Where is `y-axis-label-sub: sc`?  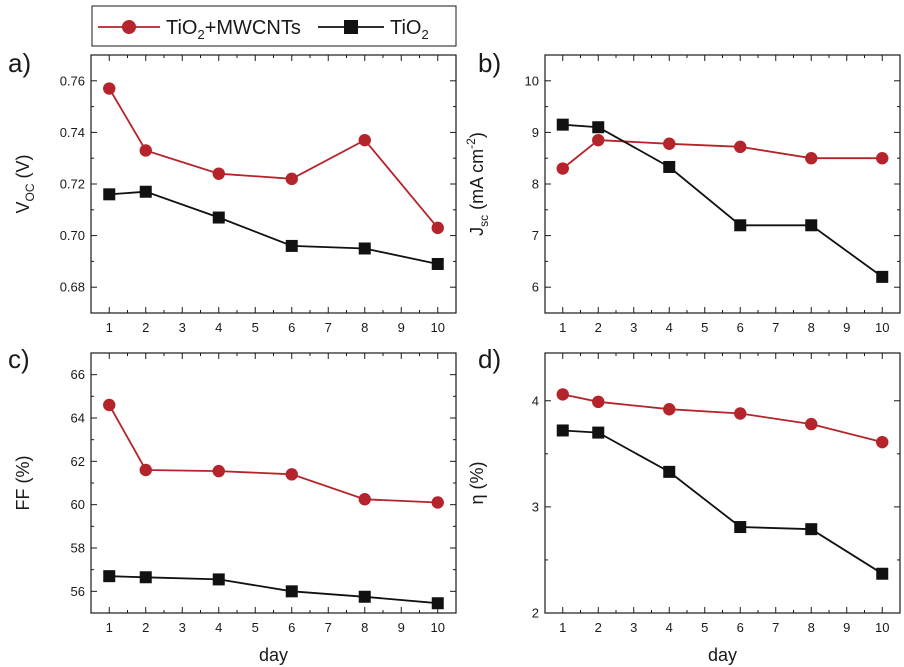
y-axis-label-sub: sc is located at coordinates (484, 221).